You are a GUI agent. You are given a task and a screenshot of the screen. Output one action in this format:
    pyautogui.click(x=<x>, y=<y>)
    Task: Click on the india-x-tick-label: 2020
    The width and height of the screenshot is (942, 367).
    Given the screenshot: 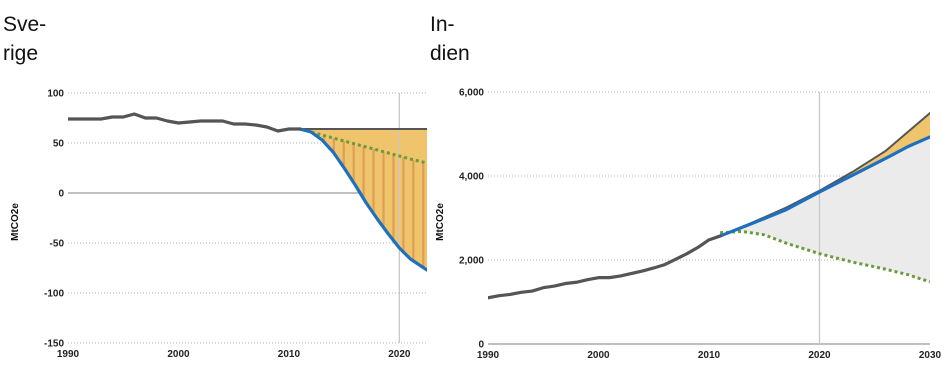 What is the action you would take?
    pyautogui.click(x=819, y=355)
    